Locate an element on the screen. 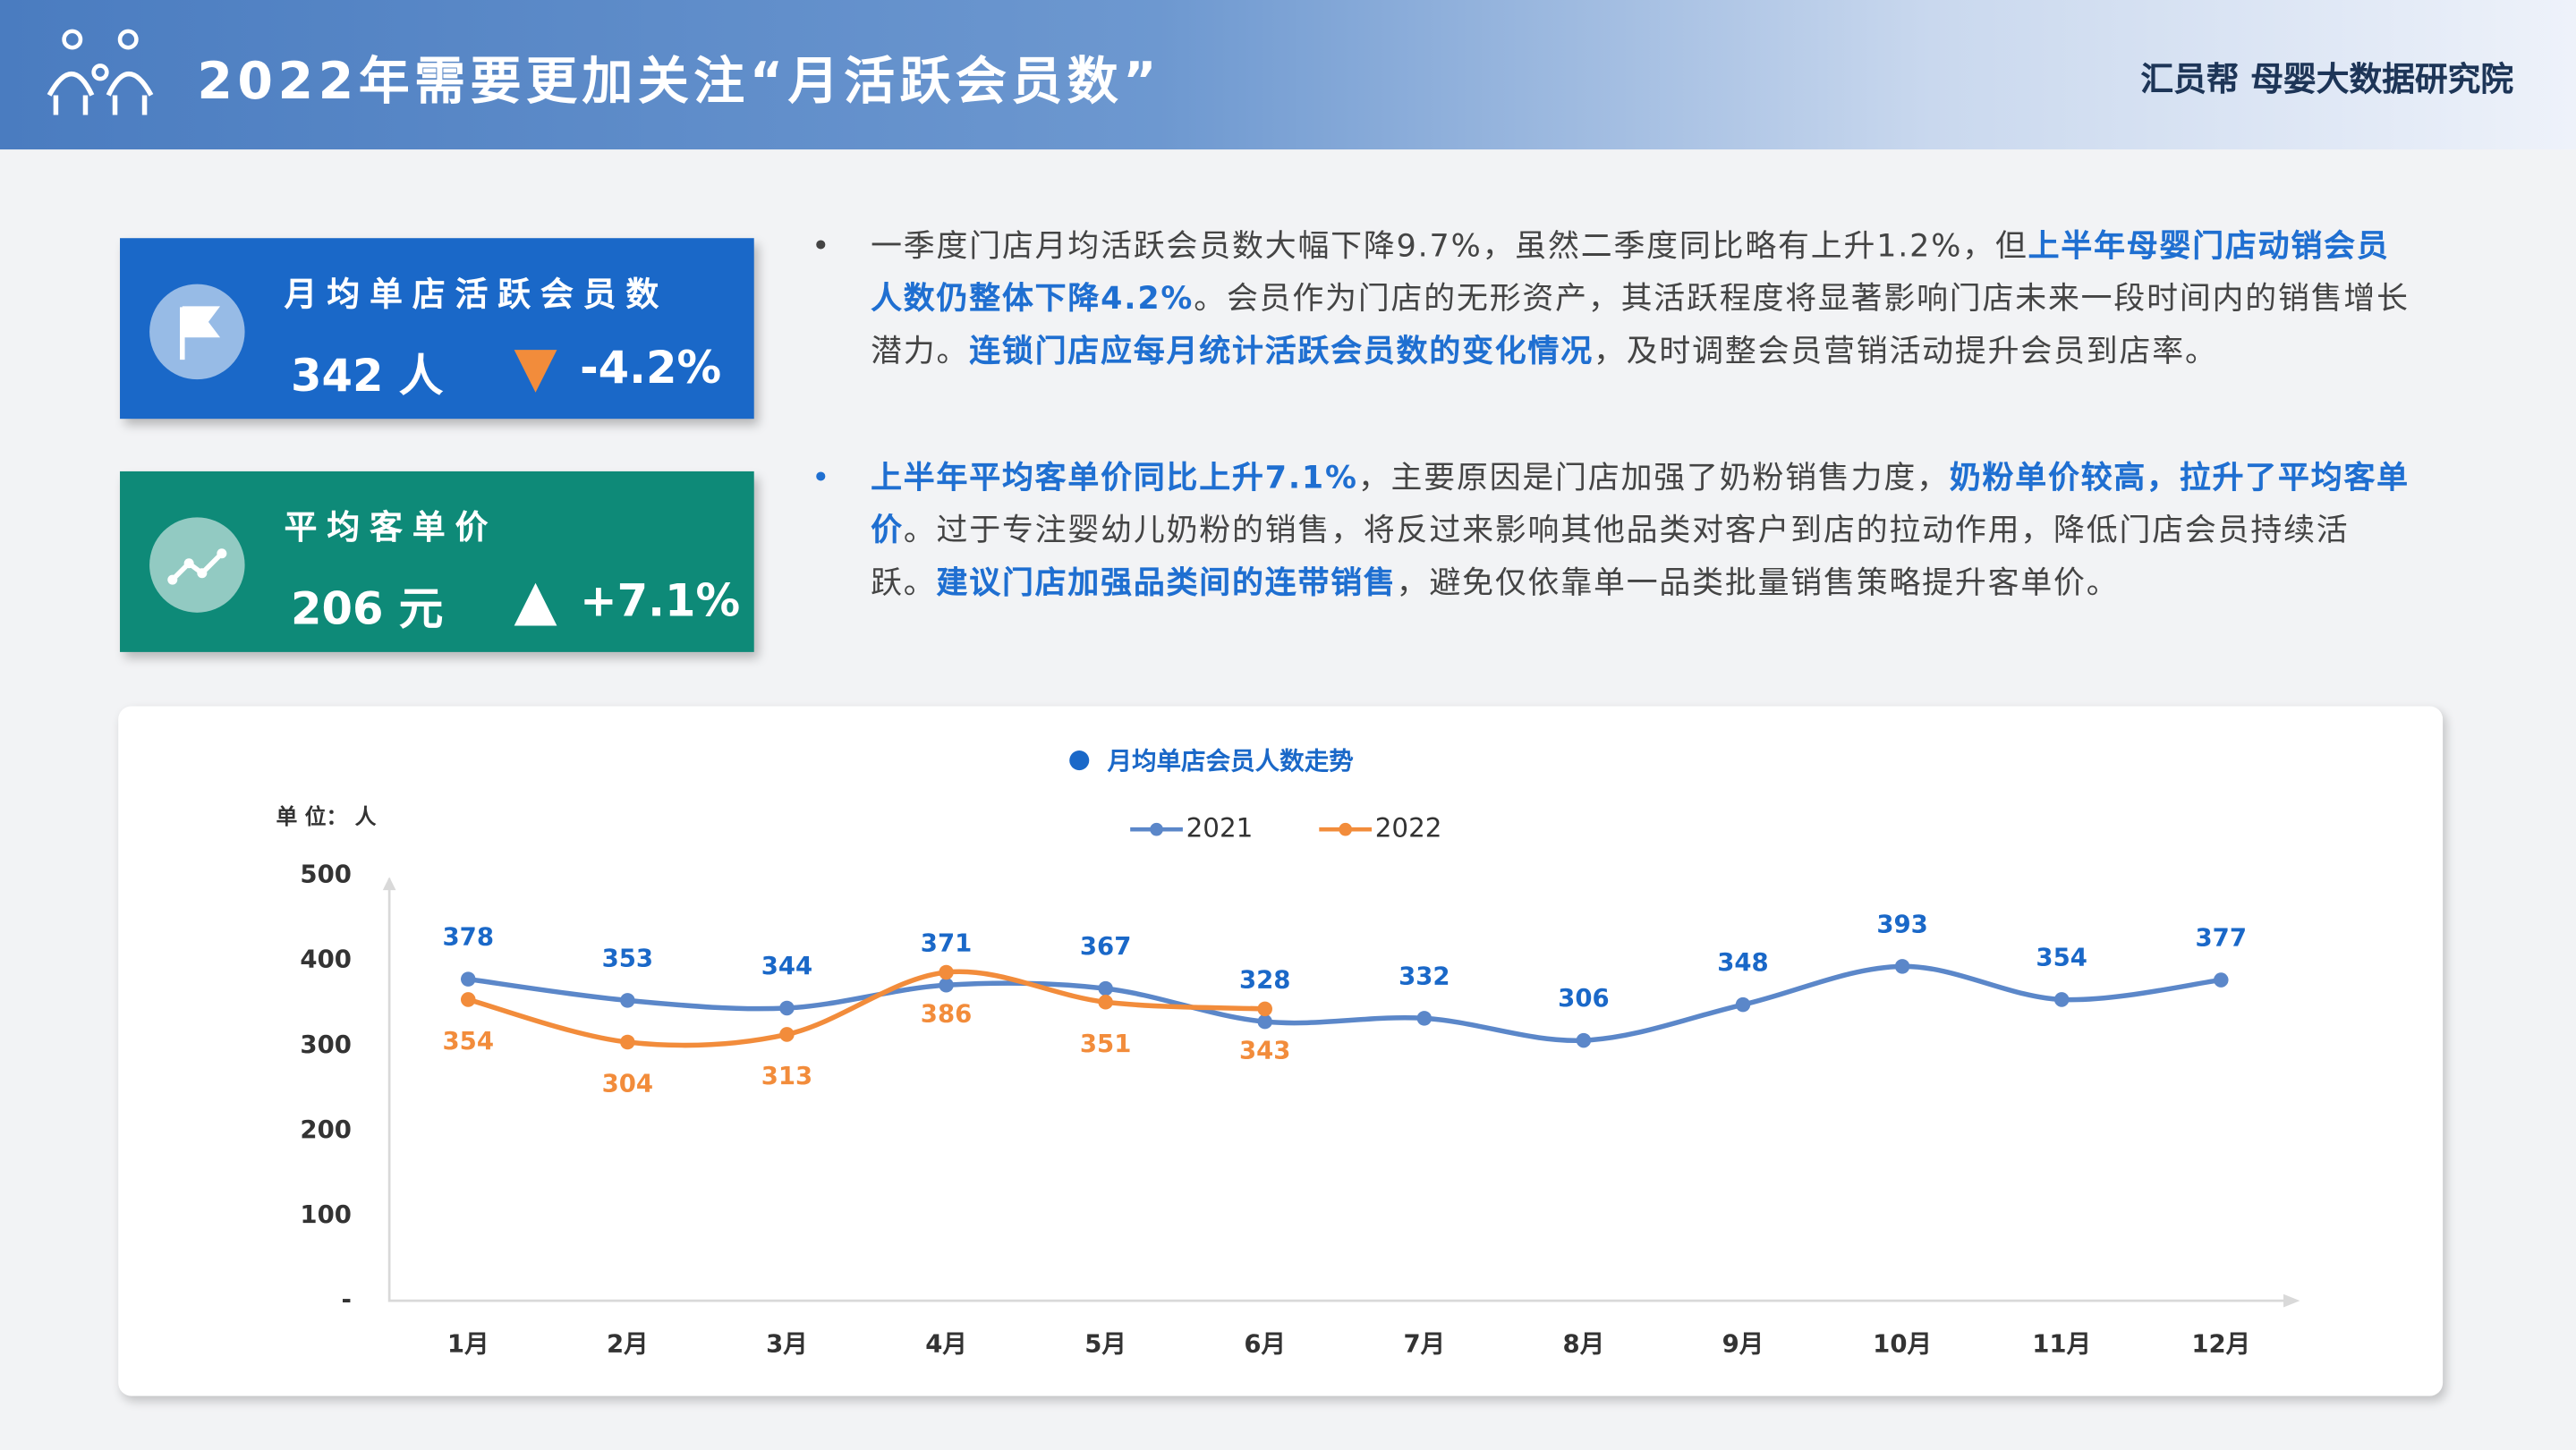 The width and height of the screenshot is (2576, 1450). emphasis-text: 上半年母婴门店动销会员人数仍整体下降4.2% is located at coordinates (1630, 273).